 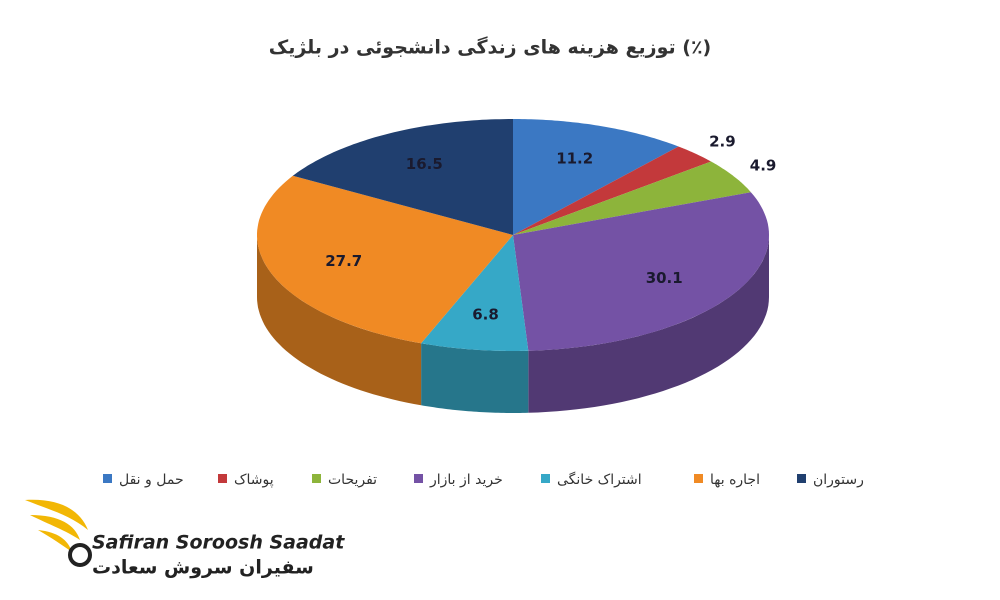 I want to click on logo: Safiran Soroosh Saadat سفیران سروش سعادت, so click(x=185, y=539).